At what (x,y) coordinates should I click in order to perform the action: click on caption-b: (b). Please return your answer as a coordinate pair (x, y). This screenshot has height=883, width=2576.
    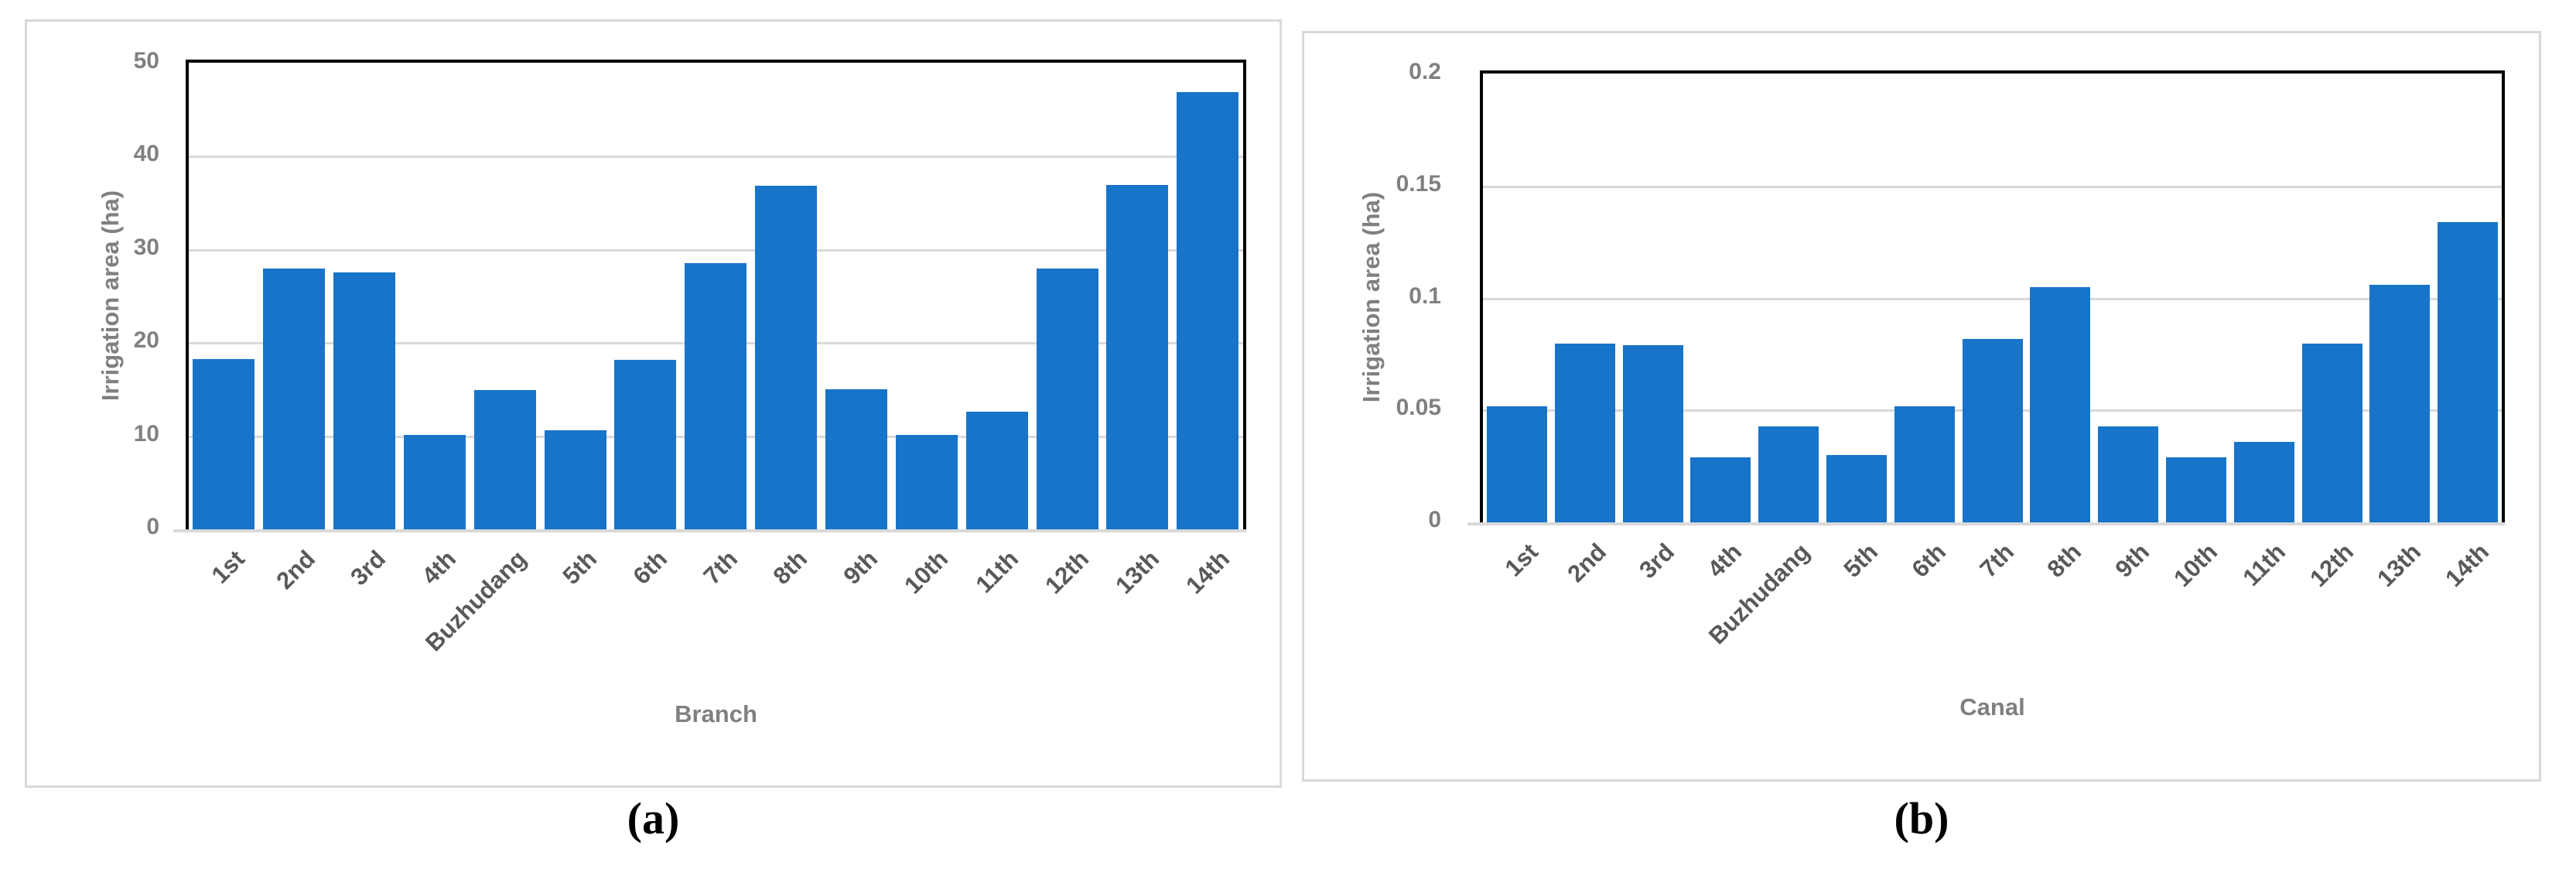
    Looking at the image, I should click on (1921, 818).